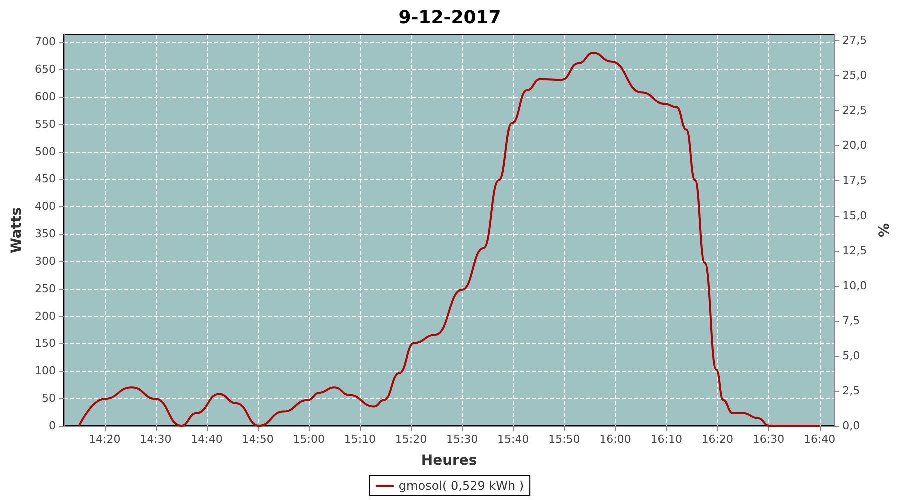  Describe the element at coordinates (855, 75) in the screenshot. I see `y2-tick-label: 25,0` at that location.